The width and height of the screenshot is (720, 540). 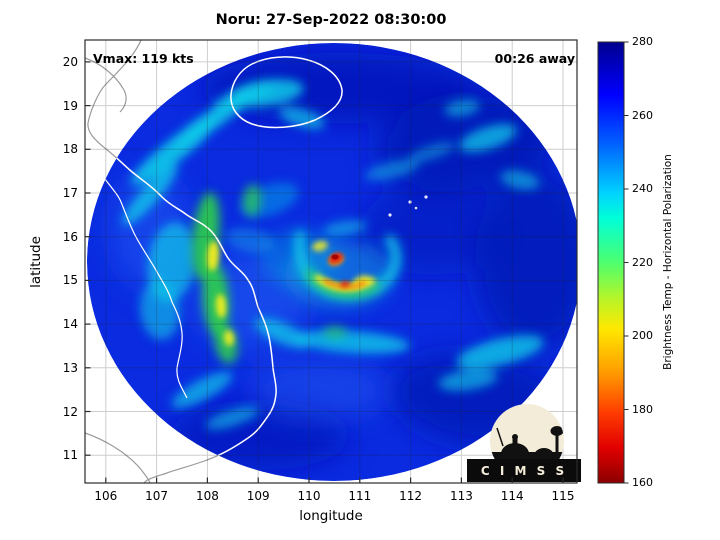 I want to click on cimss-logo-text: C I M S S, so click(x=524, y=470).